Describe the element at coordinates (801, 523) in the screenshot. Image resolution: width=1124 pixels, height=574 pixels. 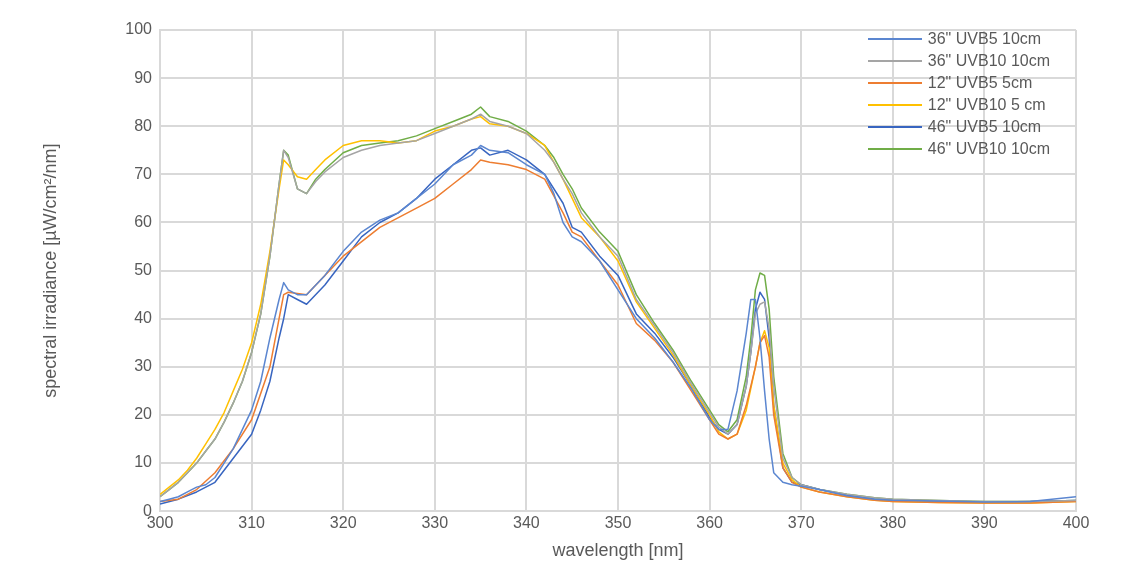
I see `x-tick-label: 370` at that location.